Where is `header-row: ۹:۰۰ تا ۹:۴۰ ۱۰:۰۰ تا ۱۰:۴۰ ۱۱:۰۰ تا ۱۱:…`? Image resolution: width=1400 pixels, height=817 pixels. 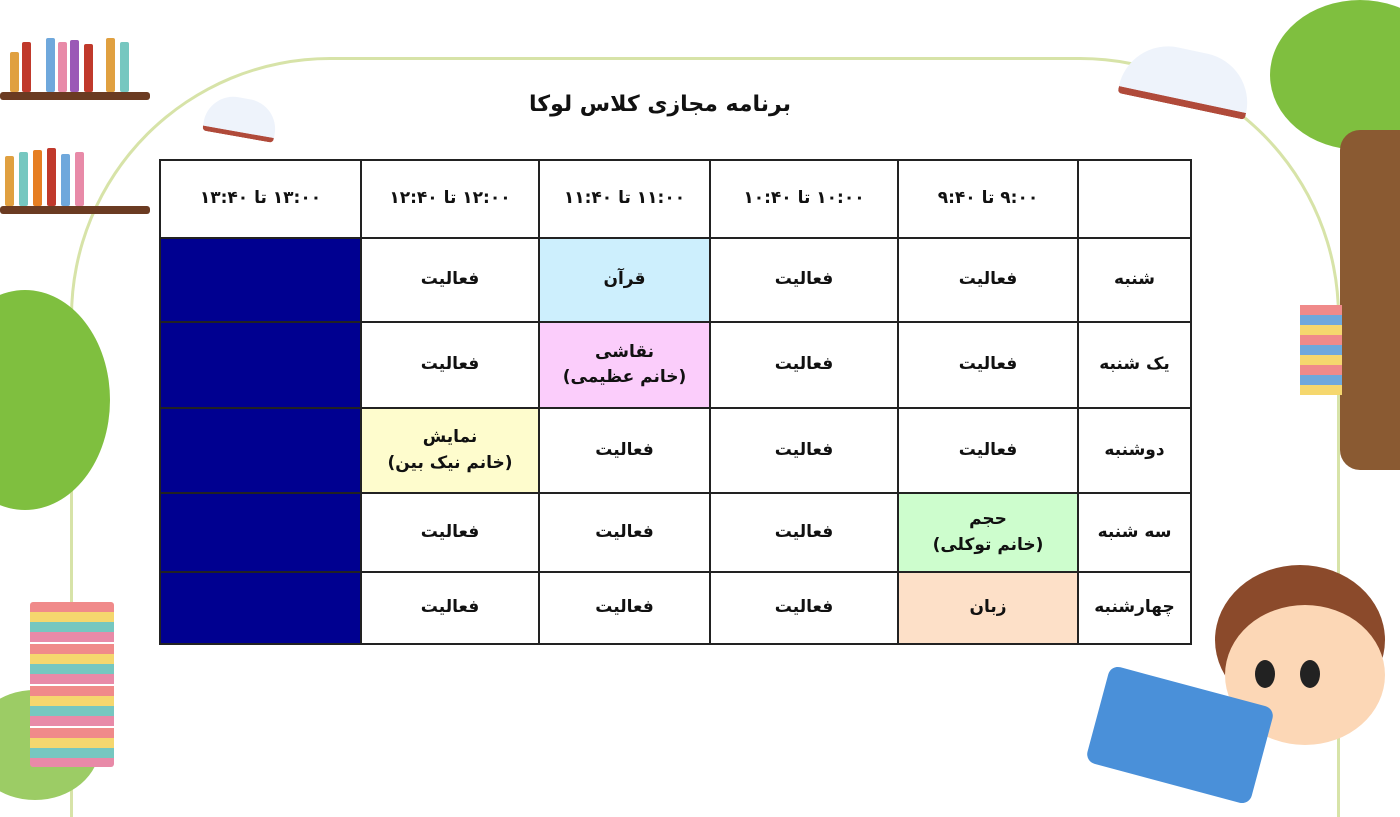
header-row: ۹:۰۰ تا ۹:۴۰ ۱۰:۰۰ تا ۱۰:۴۰ ۱۱:۰۰ تا ۱۱:… is located at coordinates (675, 199).